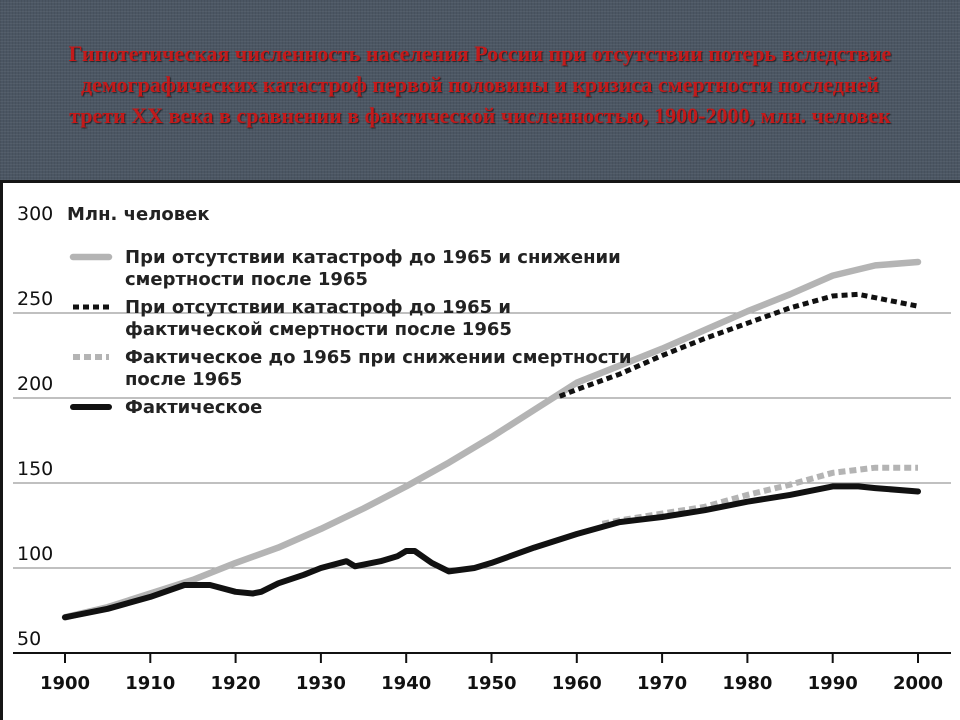 Image resolution: width=960 pixels, height=720 pixels. Describe the element at coordinates (35, 554) in the screenshot. I see `y-tick-label: 100` at that location.